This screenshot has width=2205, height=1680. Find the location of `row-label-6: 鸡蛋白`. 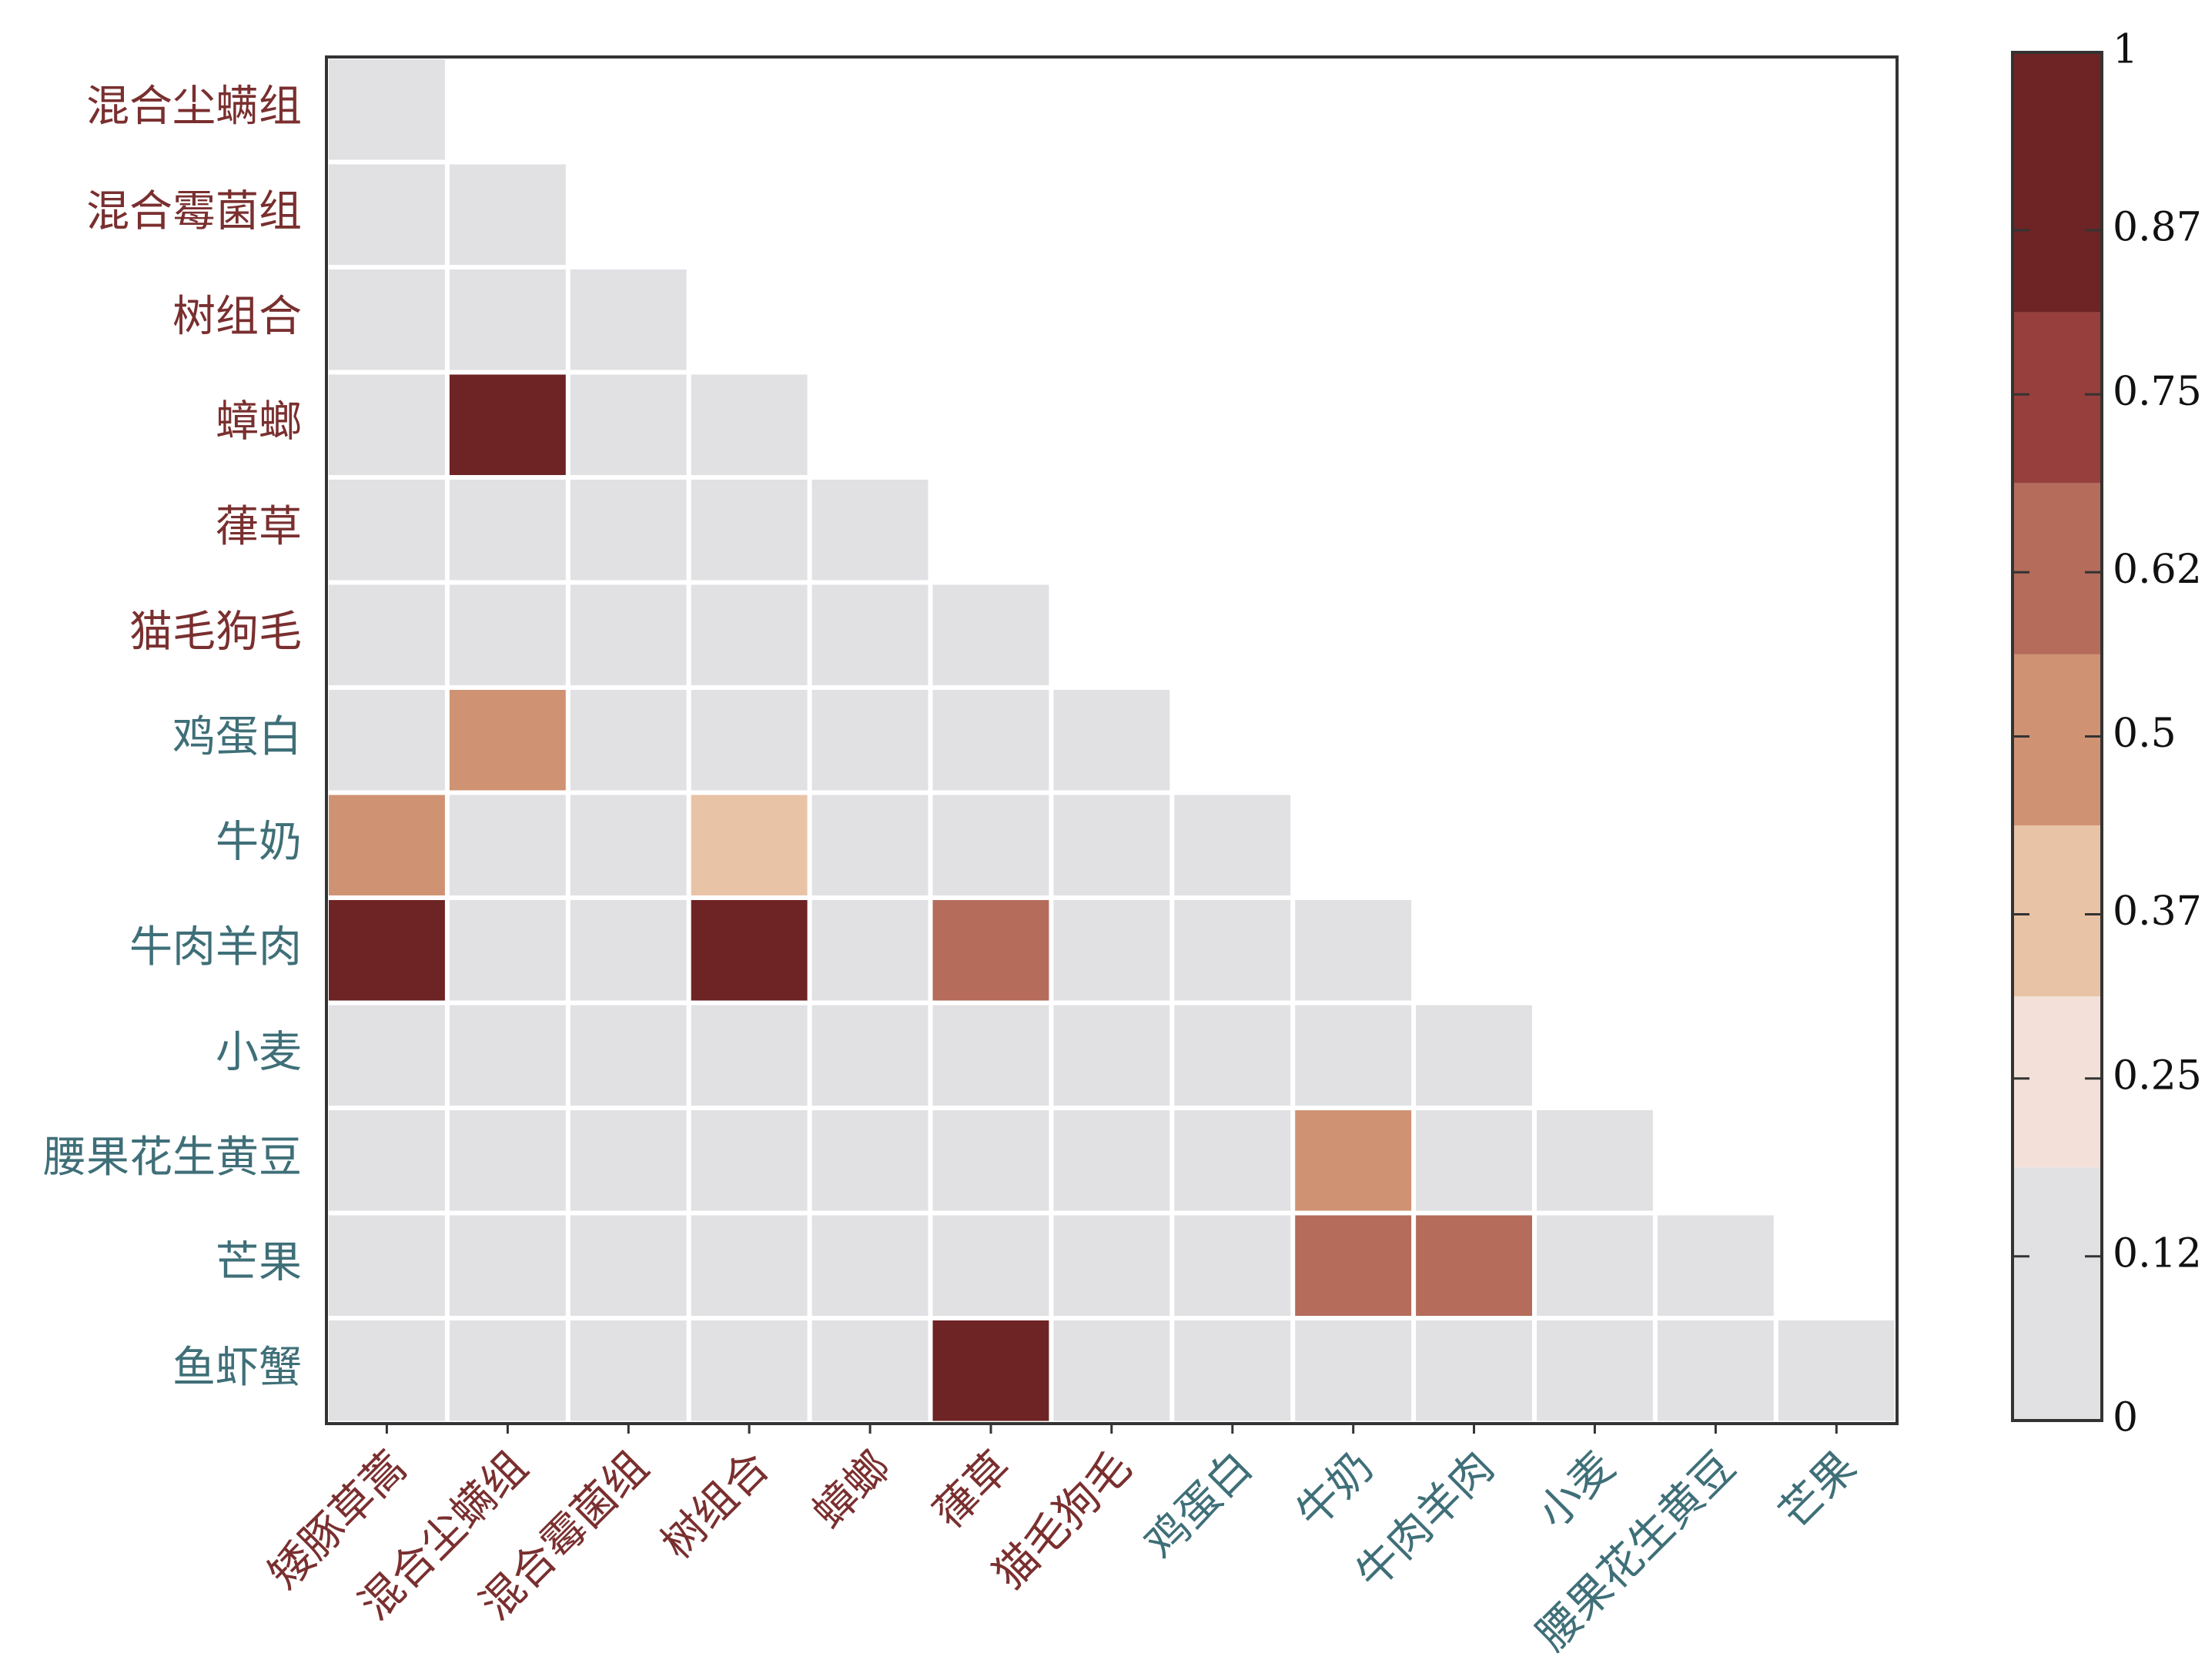

row-label-6: 鸡蛋白 is located at coordinates (237, 737).